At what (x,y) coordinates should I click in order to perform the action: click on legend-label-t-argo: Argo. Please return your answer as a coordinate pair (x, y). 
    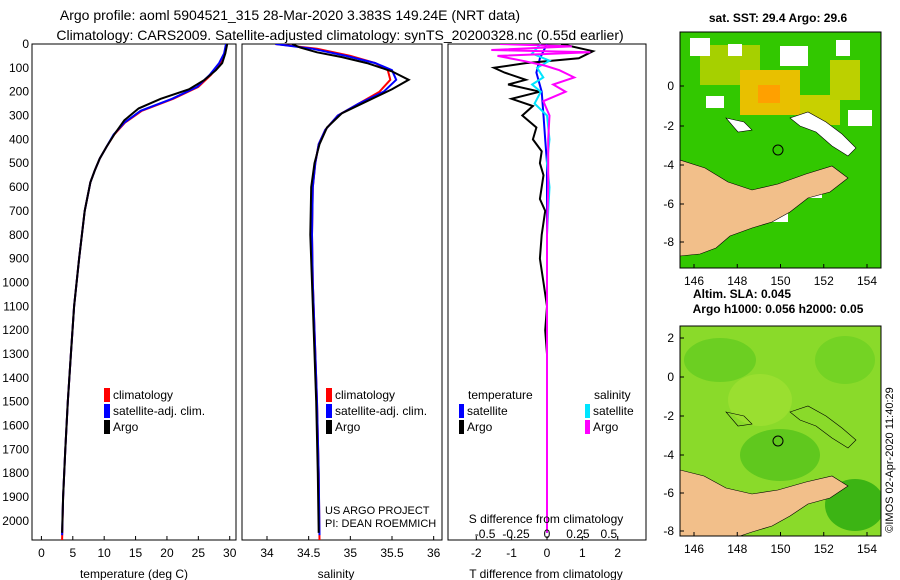
    Looking at the image, I should click on (480, 427).